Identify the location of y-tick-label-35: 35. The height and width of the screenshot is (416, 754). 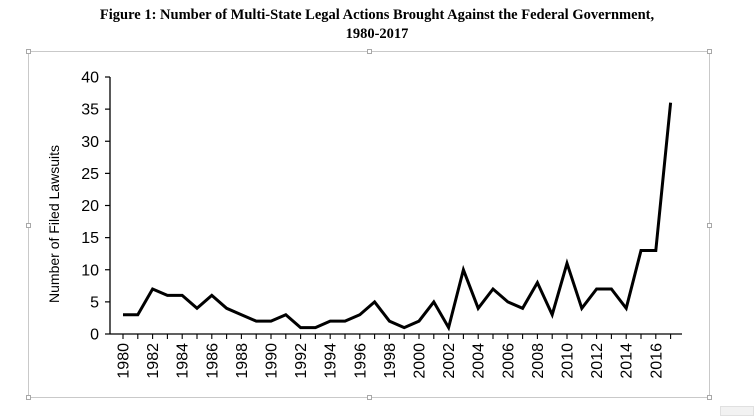
(90, 110).